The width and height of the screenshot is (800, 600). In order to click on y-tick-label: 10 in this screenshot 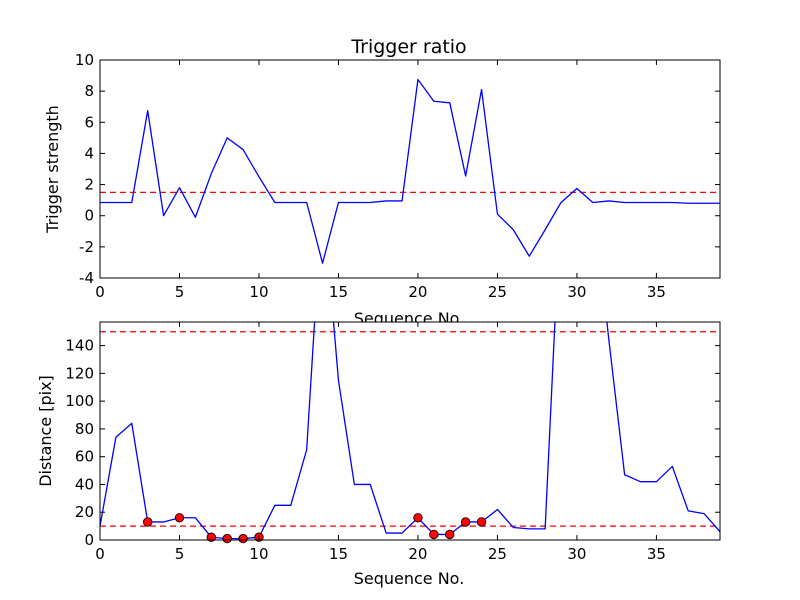, I will do `click(84, 60)`.